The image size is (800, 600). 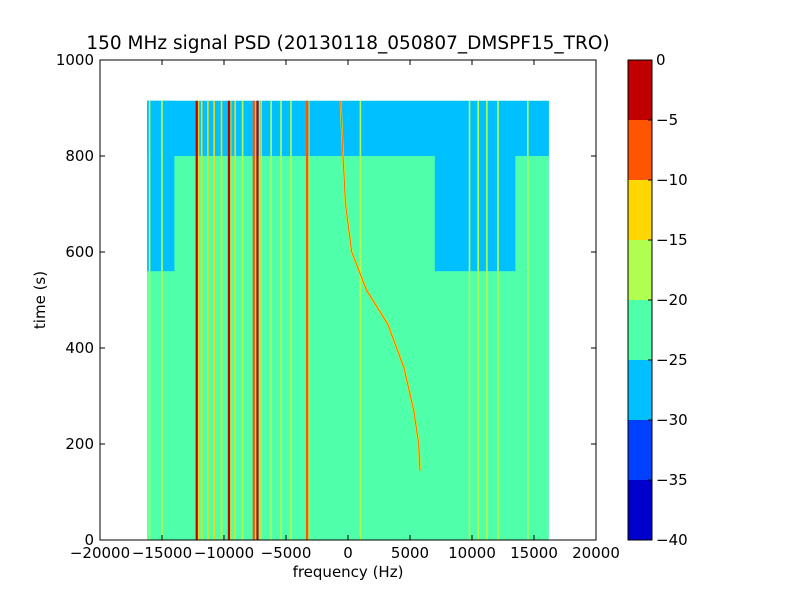 I want to click on colorbar-tick-label: 0, so click(x=661, y=60).